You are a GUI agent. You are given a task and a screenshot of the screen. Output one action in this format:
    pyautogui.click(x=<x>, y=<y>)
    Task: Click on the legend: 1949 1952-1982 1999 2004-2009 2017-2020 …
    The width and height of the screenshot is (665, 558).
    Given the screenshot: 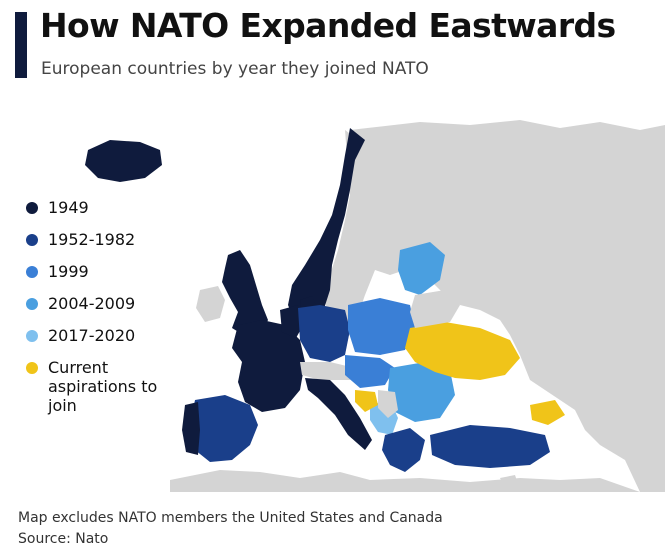 What is the action you would take?
    pyautogui.click(x=102, y=306)
    